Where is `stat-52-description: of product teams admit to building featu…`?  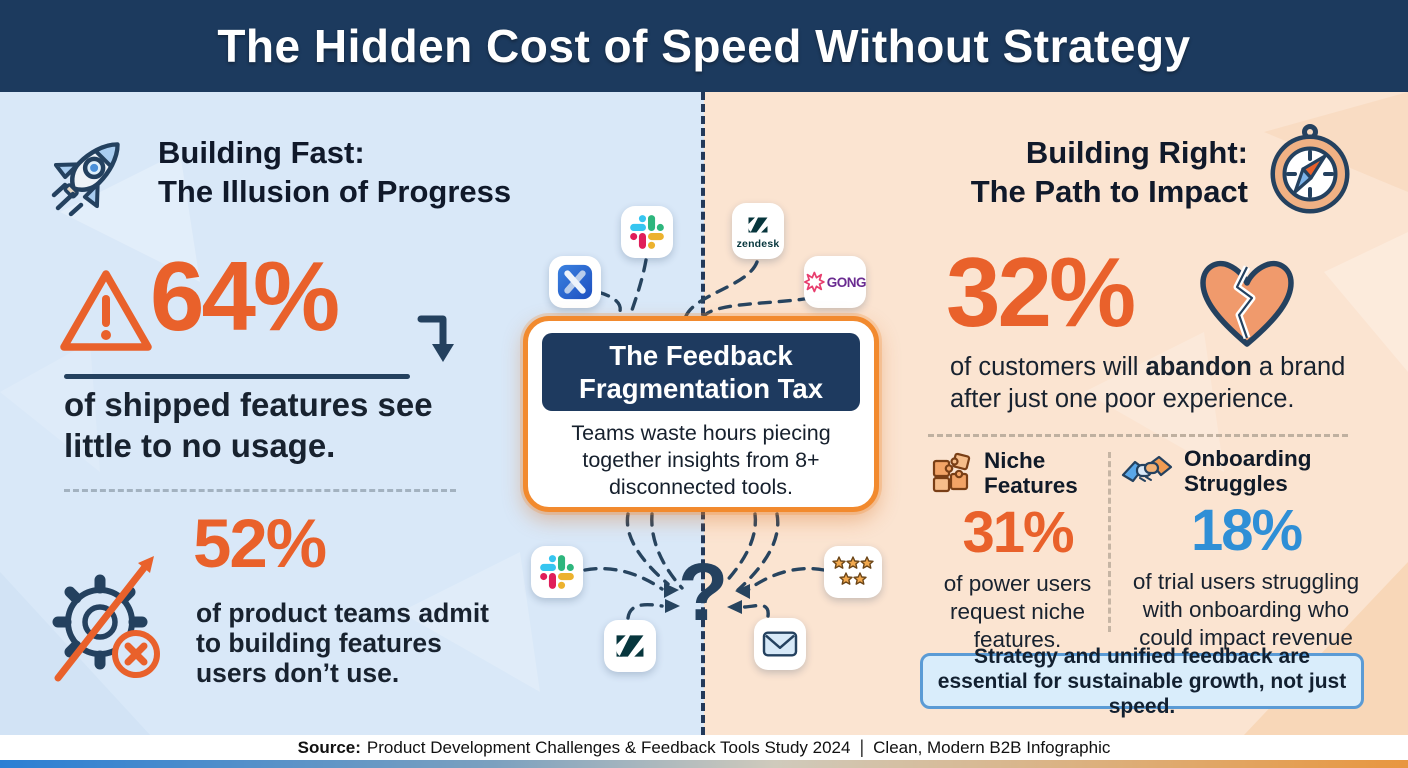
stat-52-description: of product teams admit to building featu… is located at coordinates (343, 643).